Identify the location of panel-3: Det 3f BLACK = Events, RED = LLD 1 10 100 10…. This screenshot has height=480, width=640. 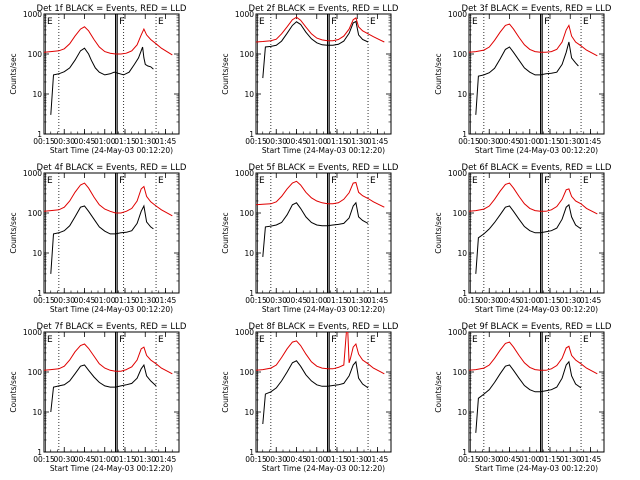
(523, 79).